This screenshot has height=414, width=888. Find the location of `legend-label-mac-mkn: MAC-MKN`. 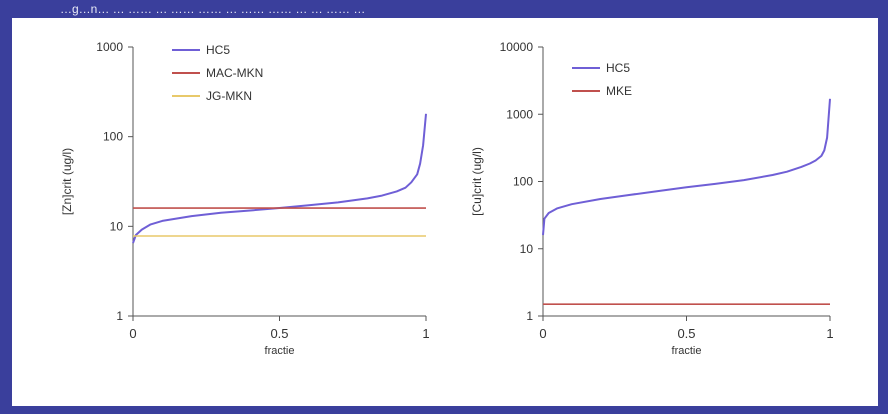

legend-label-mac-mkn: MAC-MKN is located at coordinates (234, 73).